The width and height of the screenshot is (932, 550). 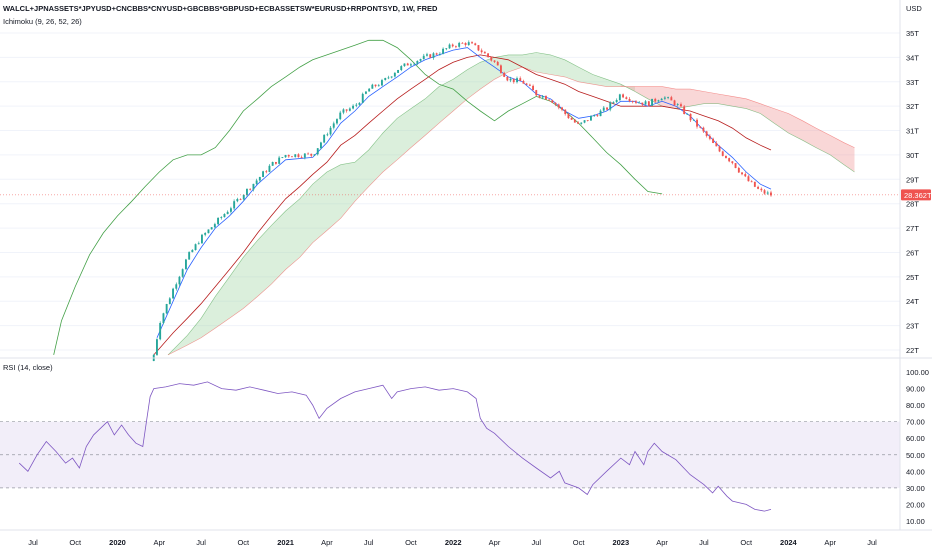 What do you see at coordinates (915, 389) in the screenshot?
I see `rsi-axis-tick: 90.00` at bounding box center [915, 389].